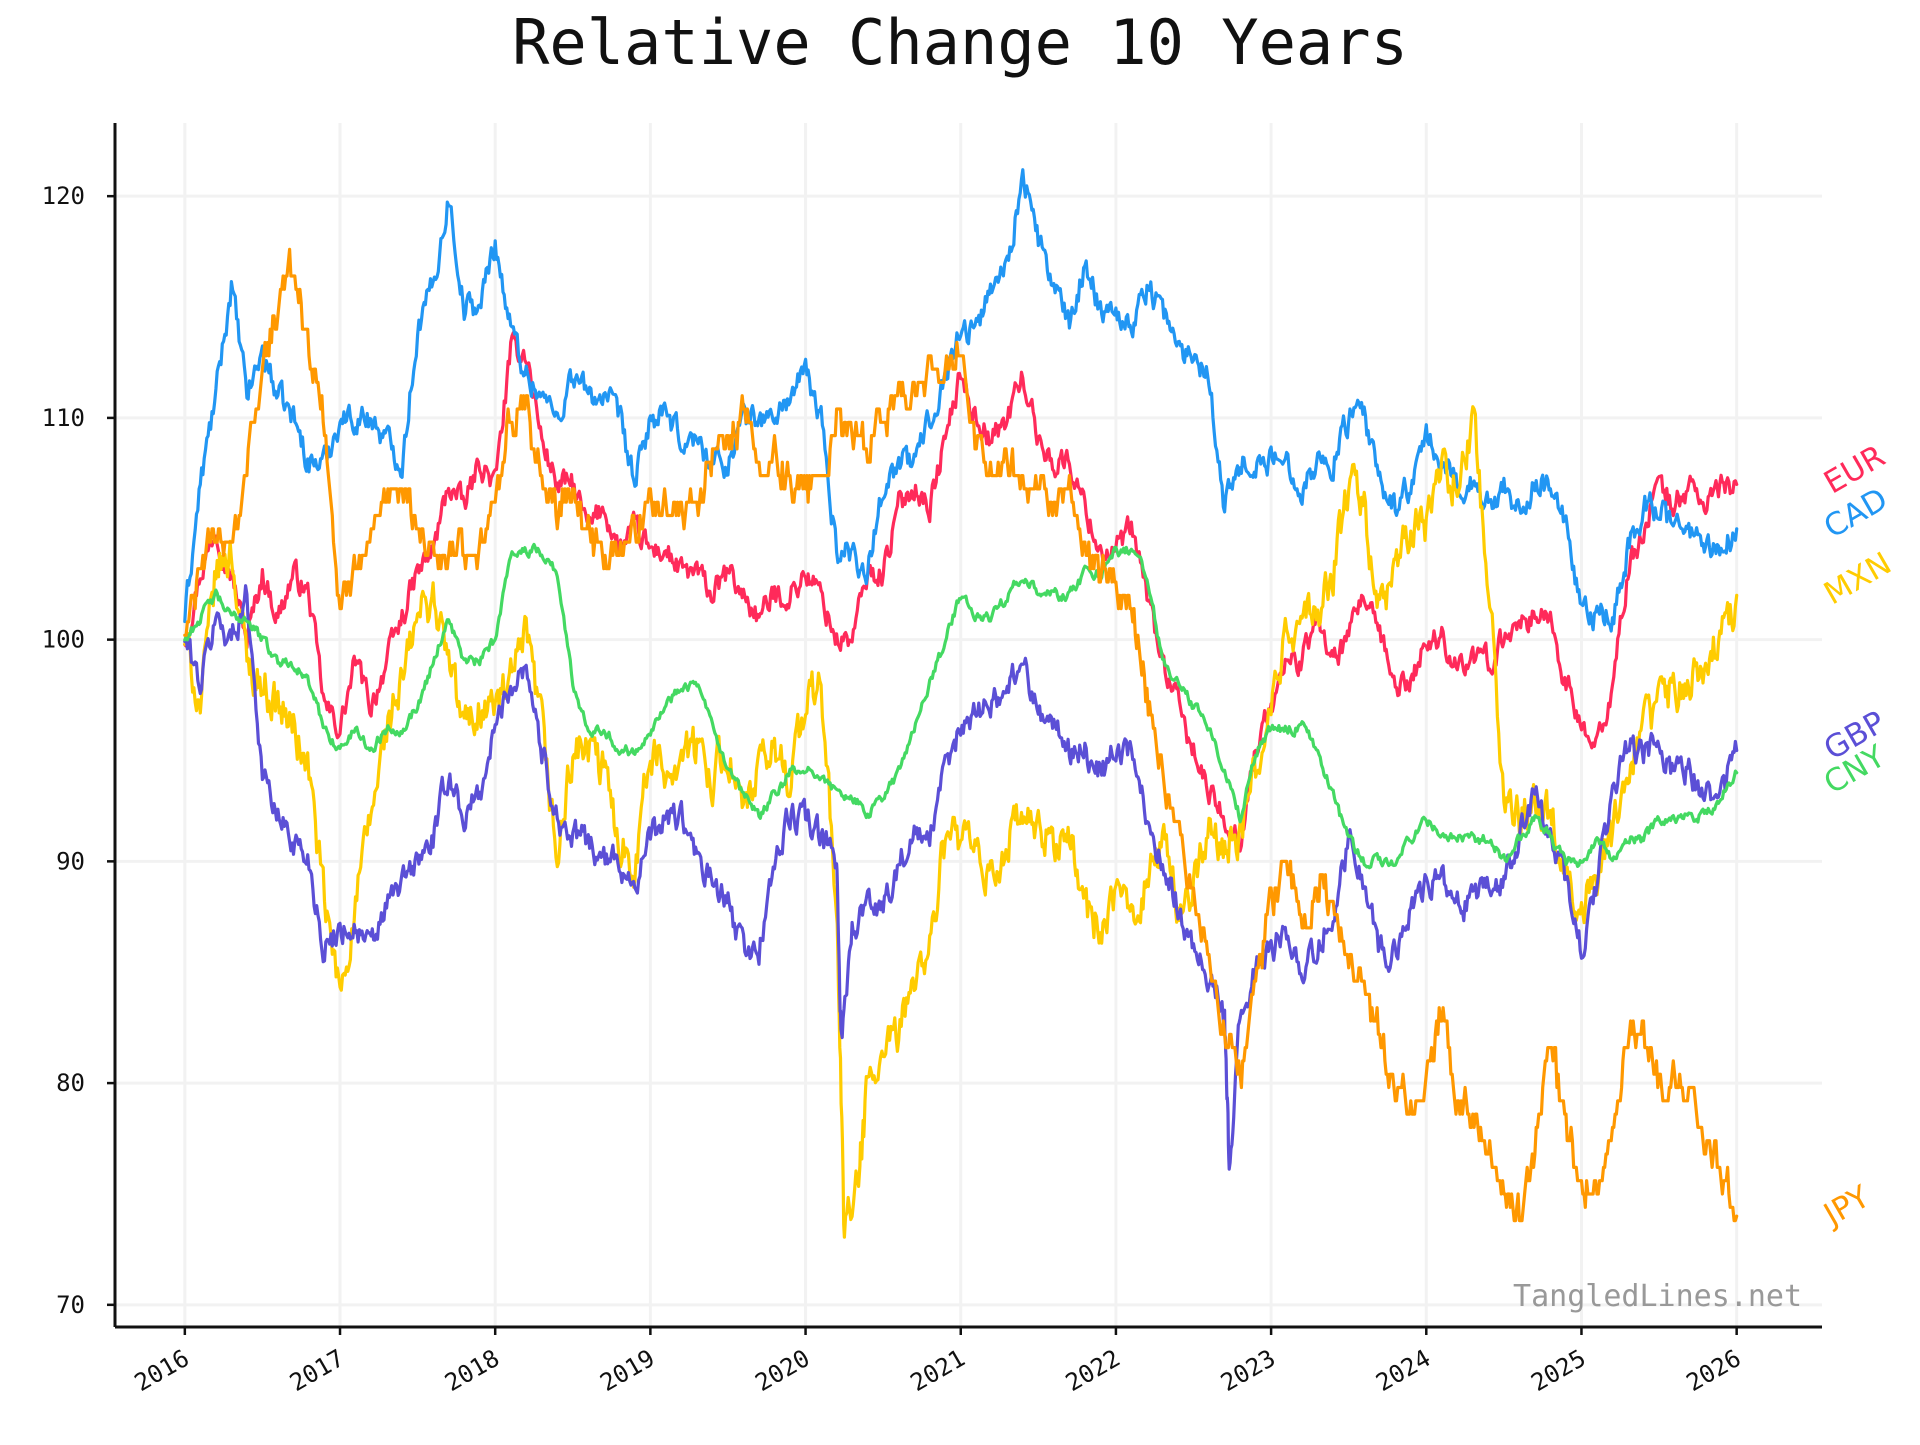 This screenshot has height=1445, width=1920. I want to click on x-tick-label: 2025, so click(1558, 1370).